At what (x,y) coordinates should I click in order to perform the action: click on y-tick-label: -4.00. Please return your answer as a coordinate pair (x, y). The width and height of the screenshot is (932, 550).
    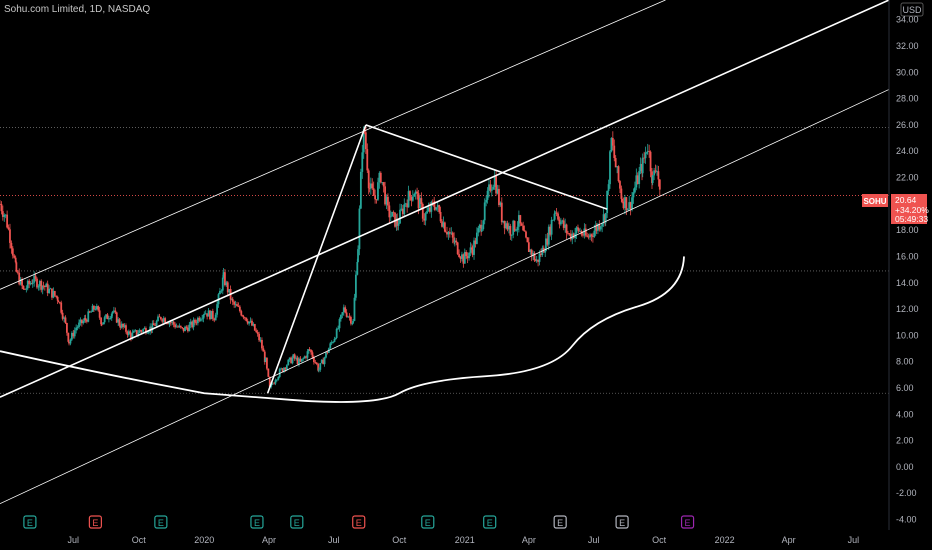
    Looking at the image, I should click on (906, 519).